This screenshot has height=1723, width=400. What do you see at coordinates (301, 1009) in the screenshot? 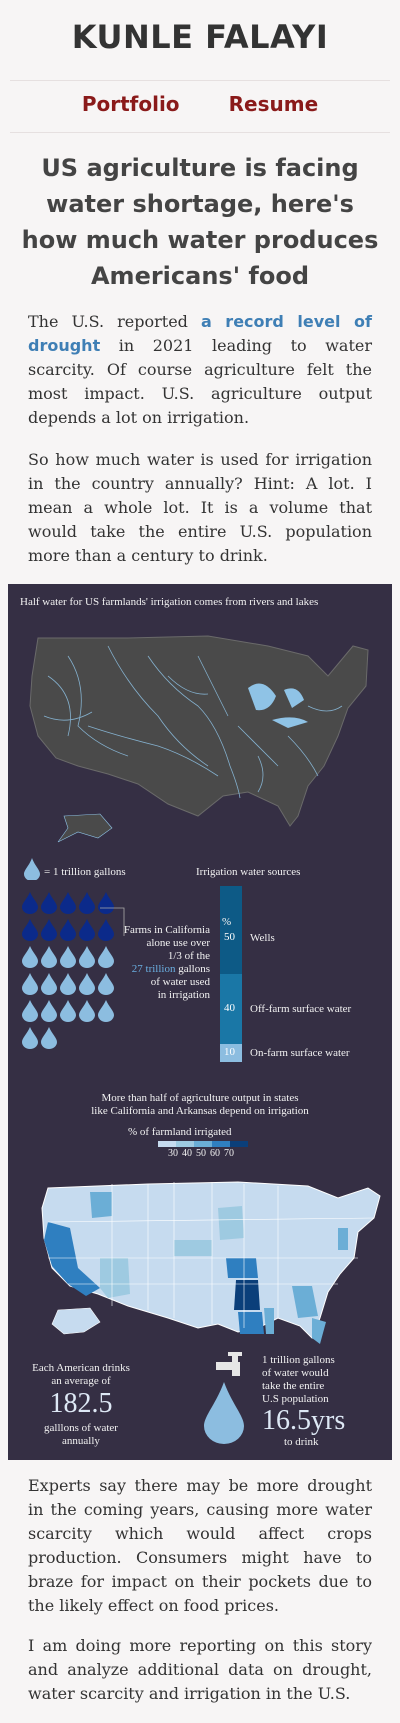
I see `source-name-label: Off-farm surface water` at bounding box center [301, 1009].